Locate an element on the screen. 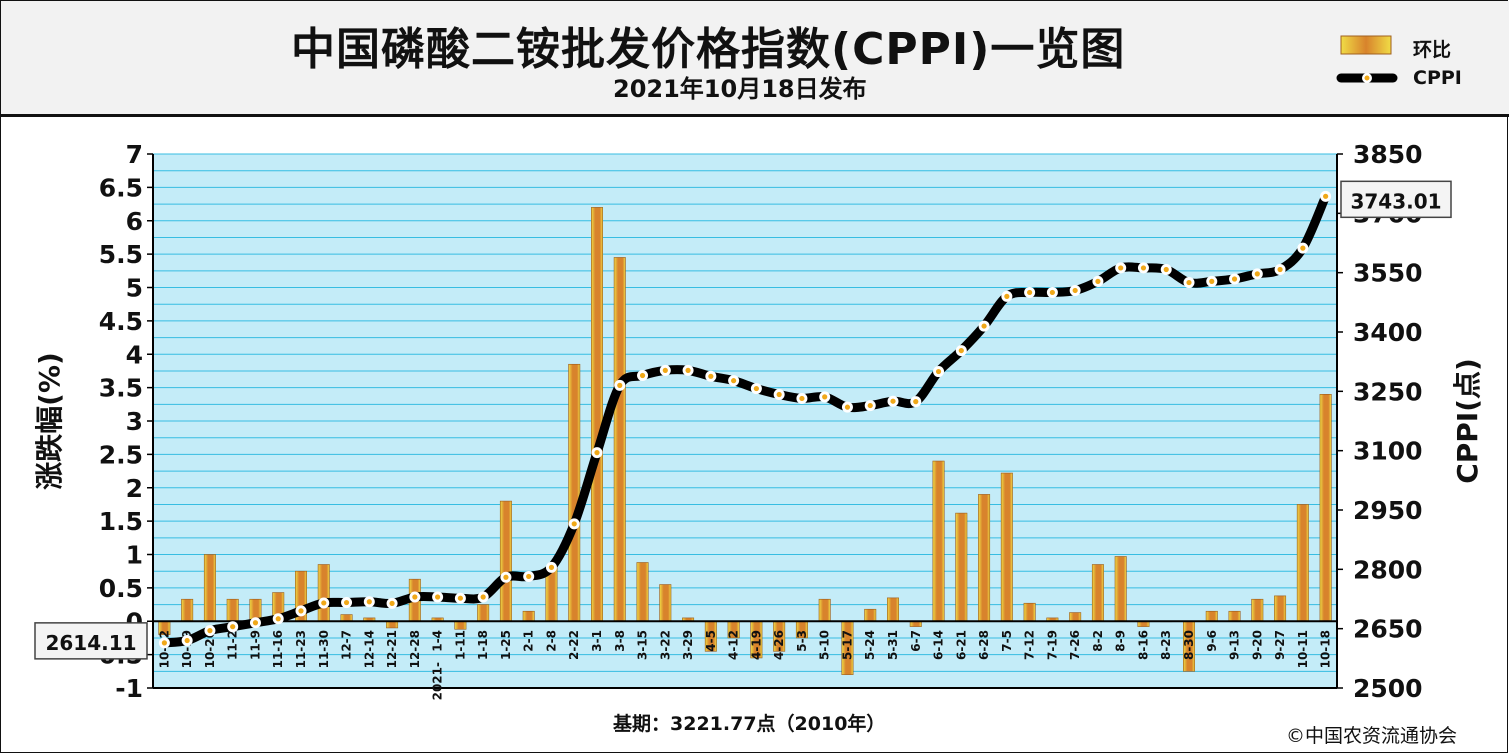 This screenshot has width=1510, height=755. legend is located at coordinates (1367, 59).